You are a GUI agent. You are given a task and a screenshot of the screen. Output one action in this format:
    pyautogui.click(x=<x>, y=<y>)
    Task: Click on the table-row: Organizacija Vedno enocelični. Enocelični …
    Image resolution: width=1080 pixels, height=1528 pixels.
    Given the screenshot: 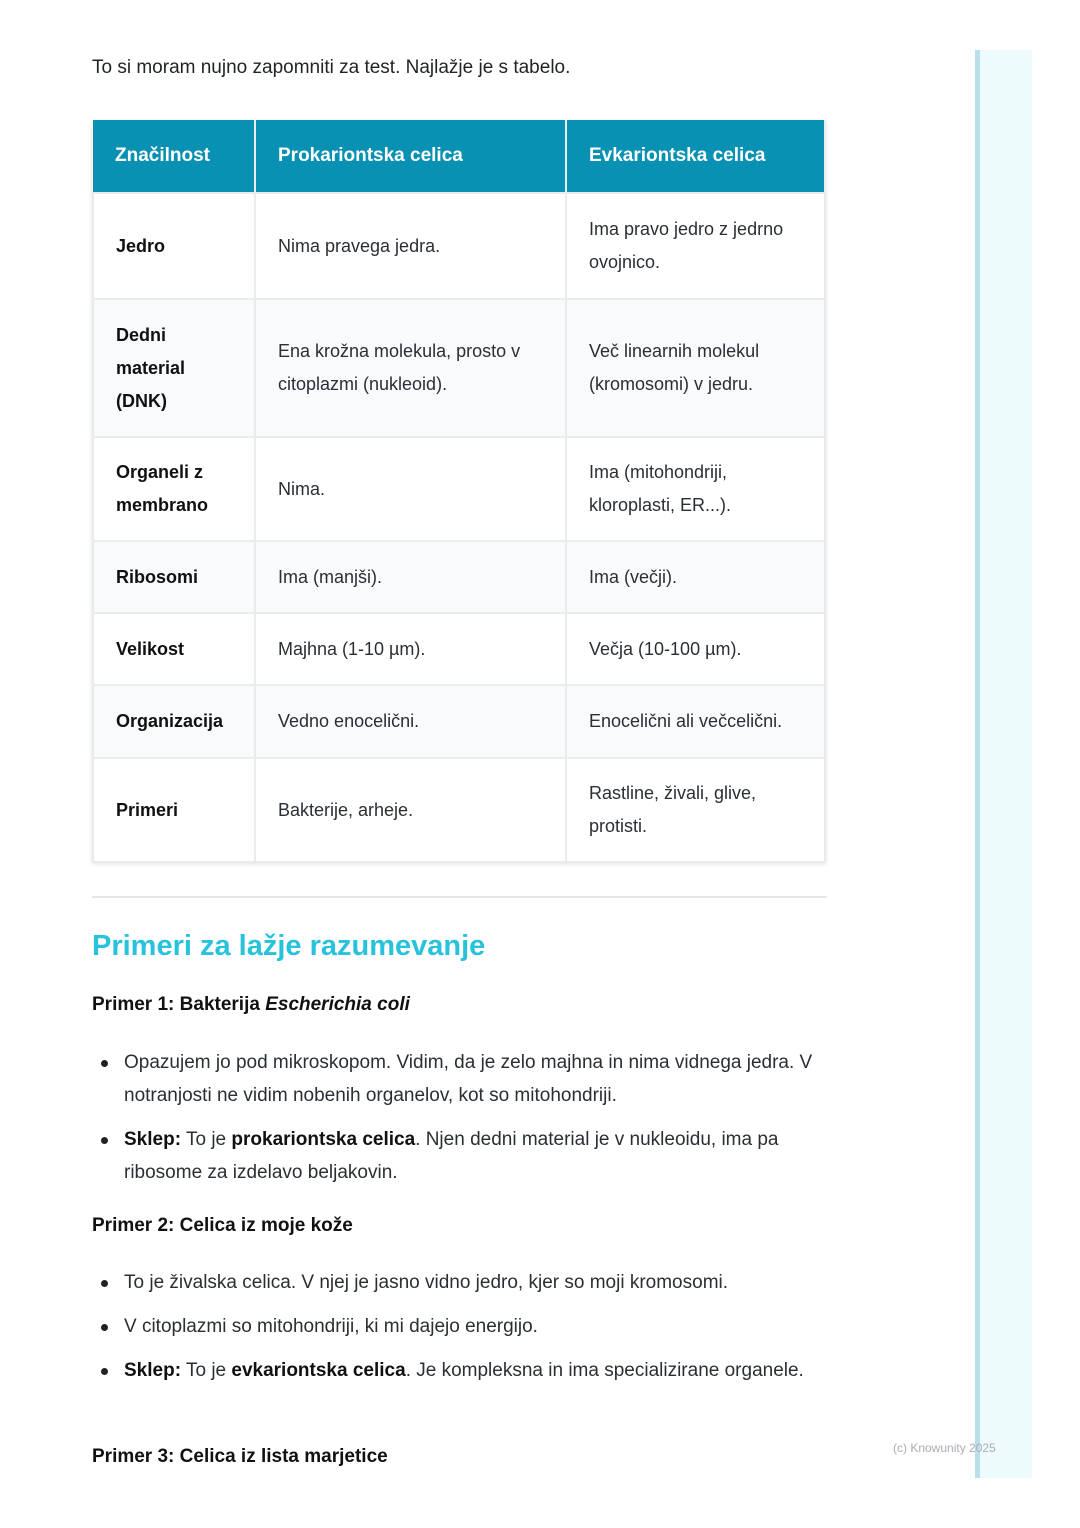 What is the action you would take?
    pyautogui.click(x=459, y=721)
    